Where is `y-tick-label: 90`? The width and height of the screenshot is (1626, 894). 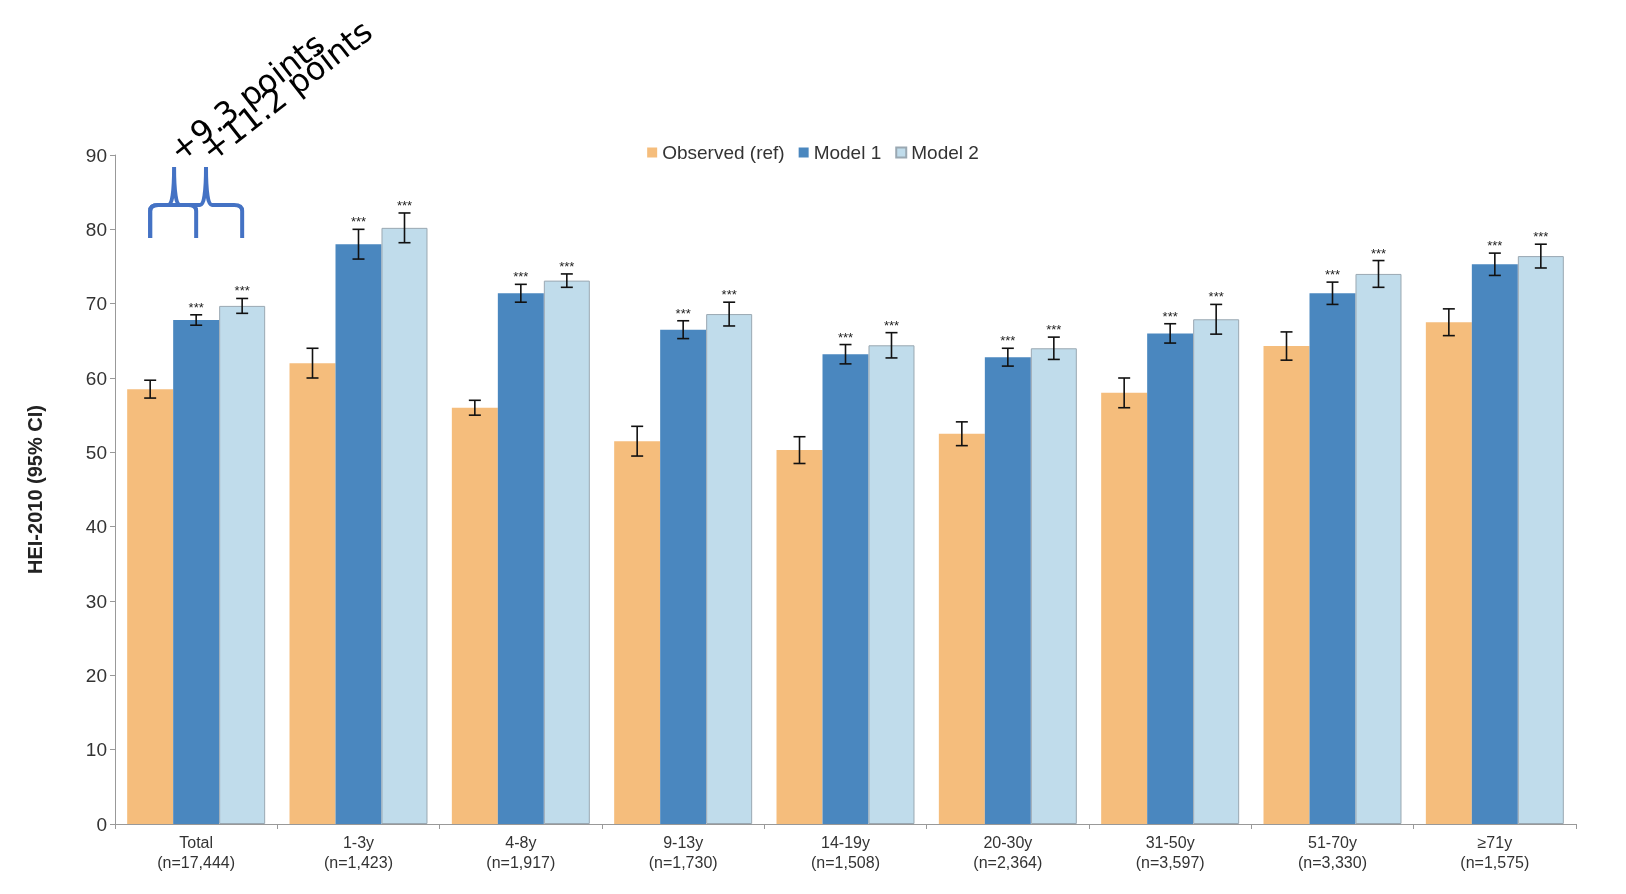 y-tick-label: 90 is located at coordinates (96, 155).